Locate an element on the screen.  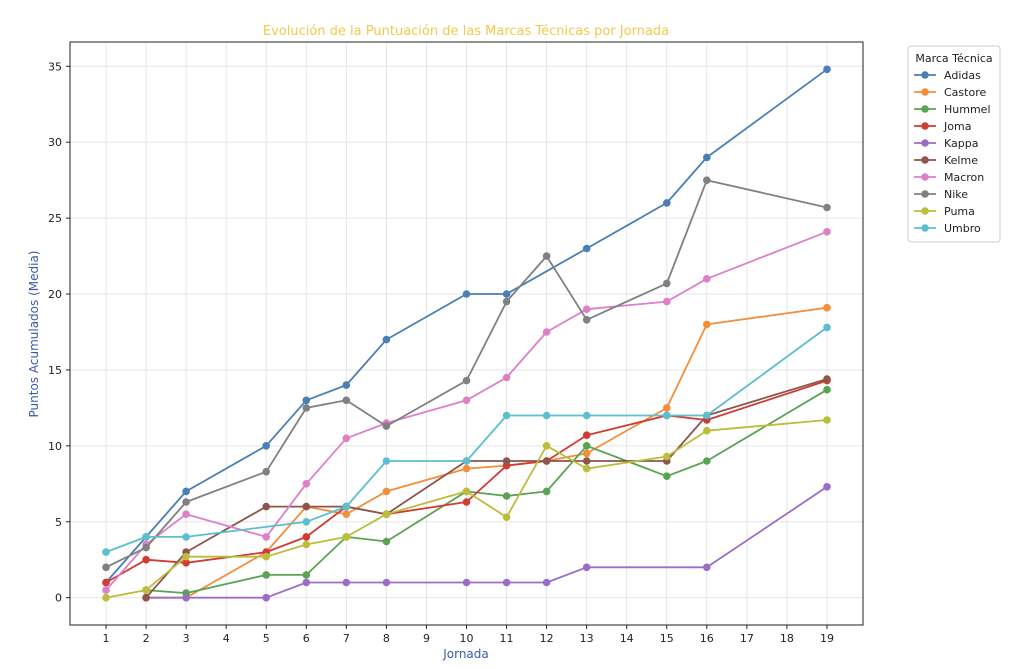
y-tick-label: 10 is located at coordinates (55, 446).